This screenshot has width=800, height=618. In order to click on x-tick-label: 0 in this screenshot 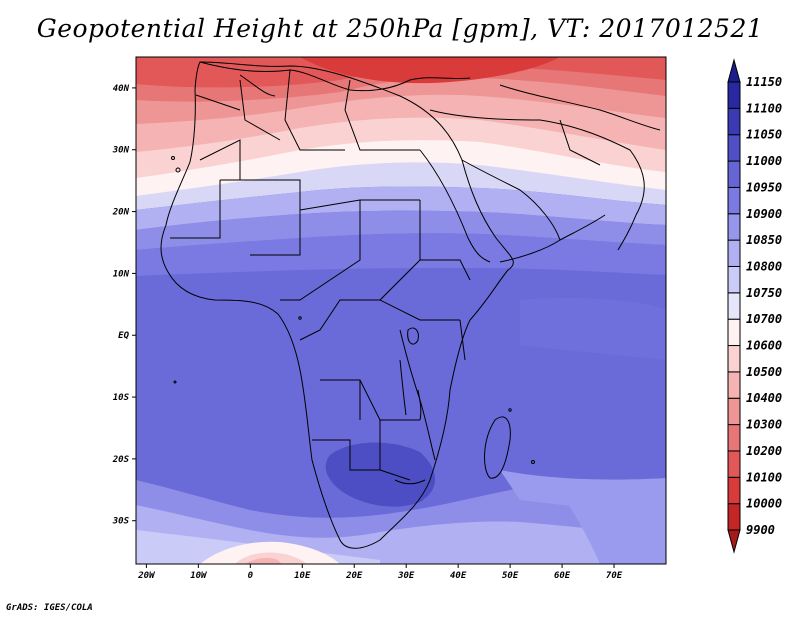, I will do `click(251, 576)`.